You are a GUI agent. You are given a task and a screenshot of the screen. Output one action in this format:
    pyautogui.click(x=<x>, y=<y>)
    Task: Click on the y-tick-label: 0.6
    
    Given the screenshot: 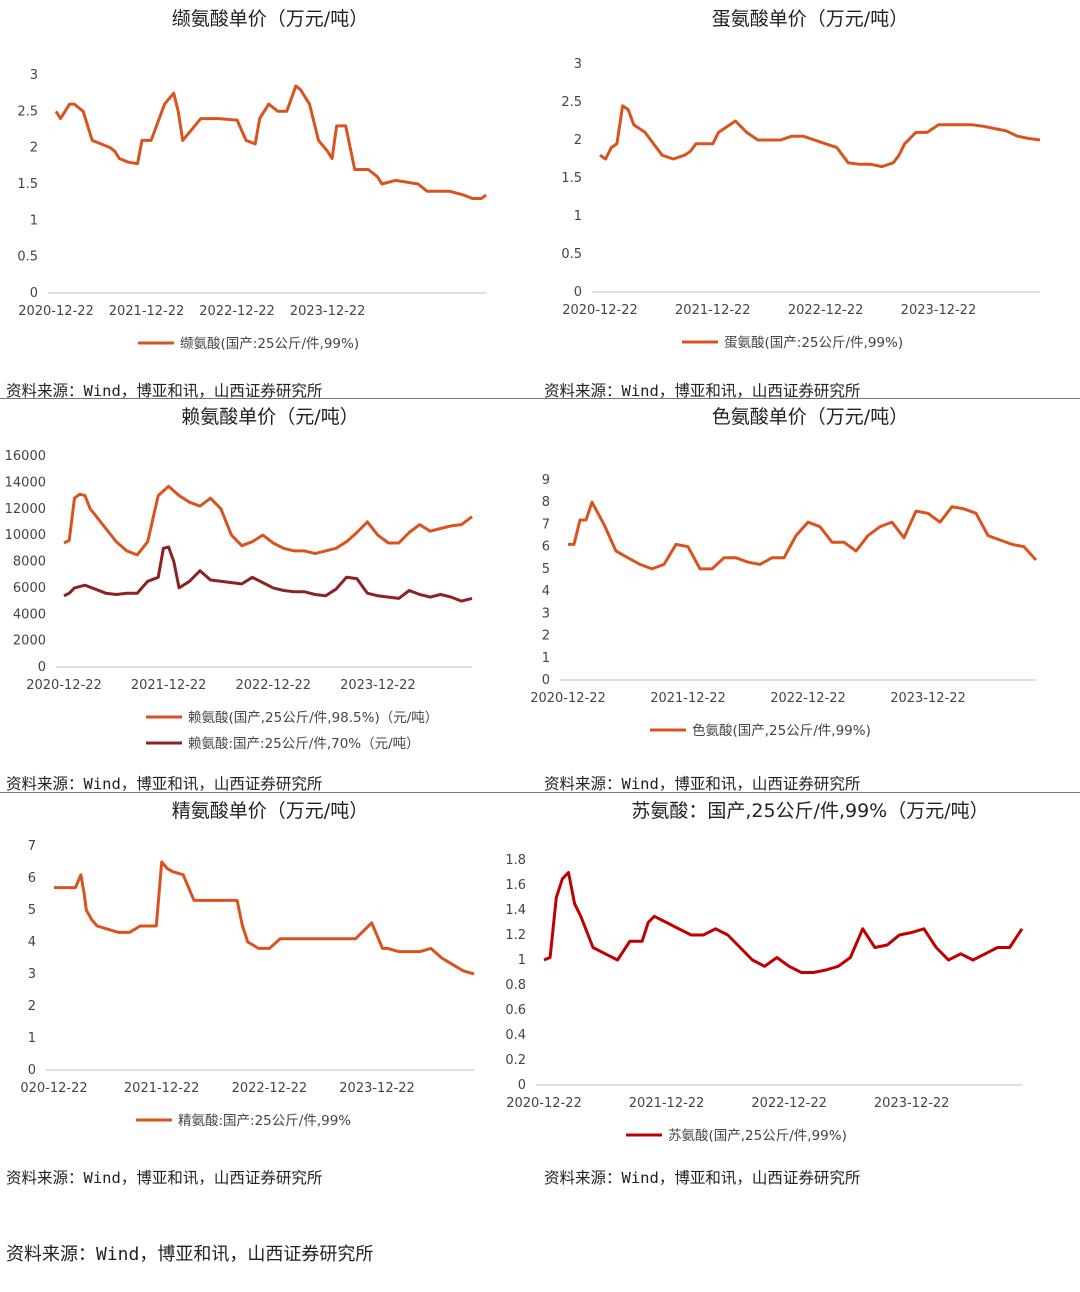 What is the action you would take?
    pyautogui.click(x=515, y=1010)
    